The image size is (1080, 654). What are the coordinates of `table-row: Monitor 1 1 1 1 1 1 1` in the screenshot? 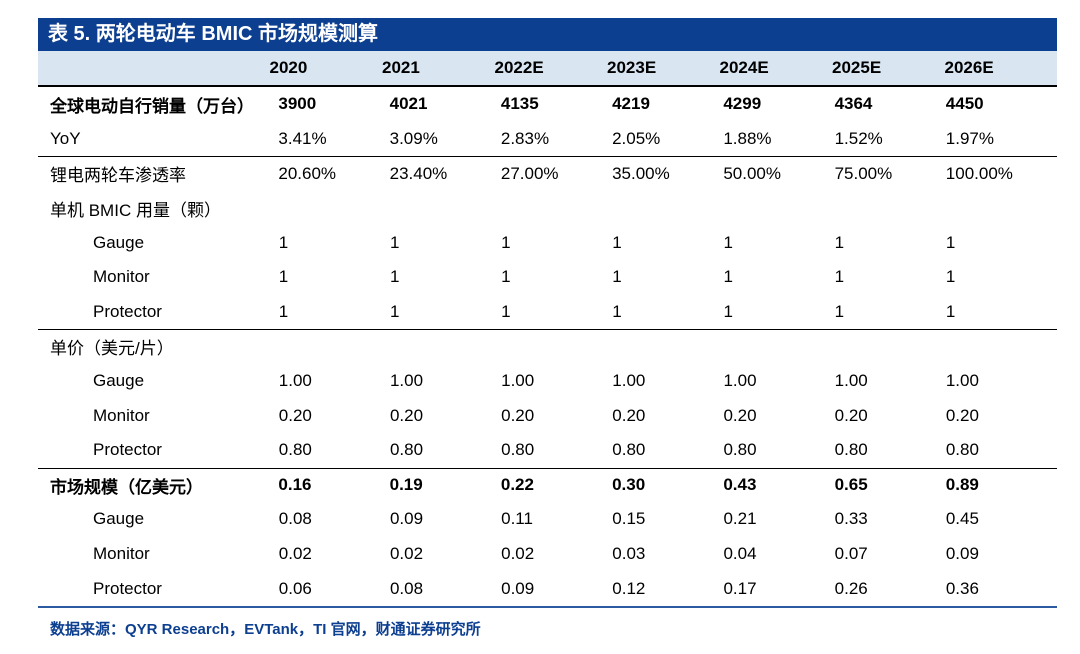 It's located at (547, 277).